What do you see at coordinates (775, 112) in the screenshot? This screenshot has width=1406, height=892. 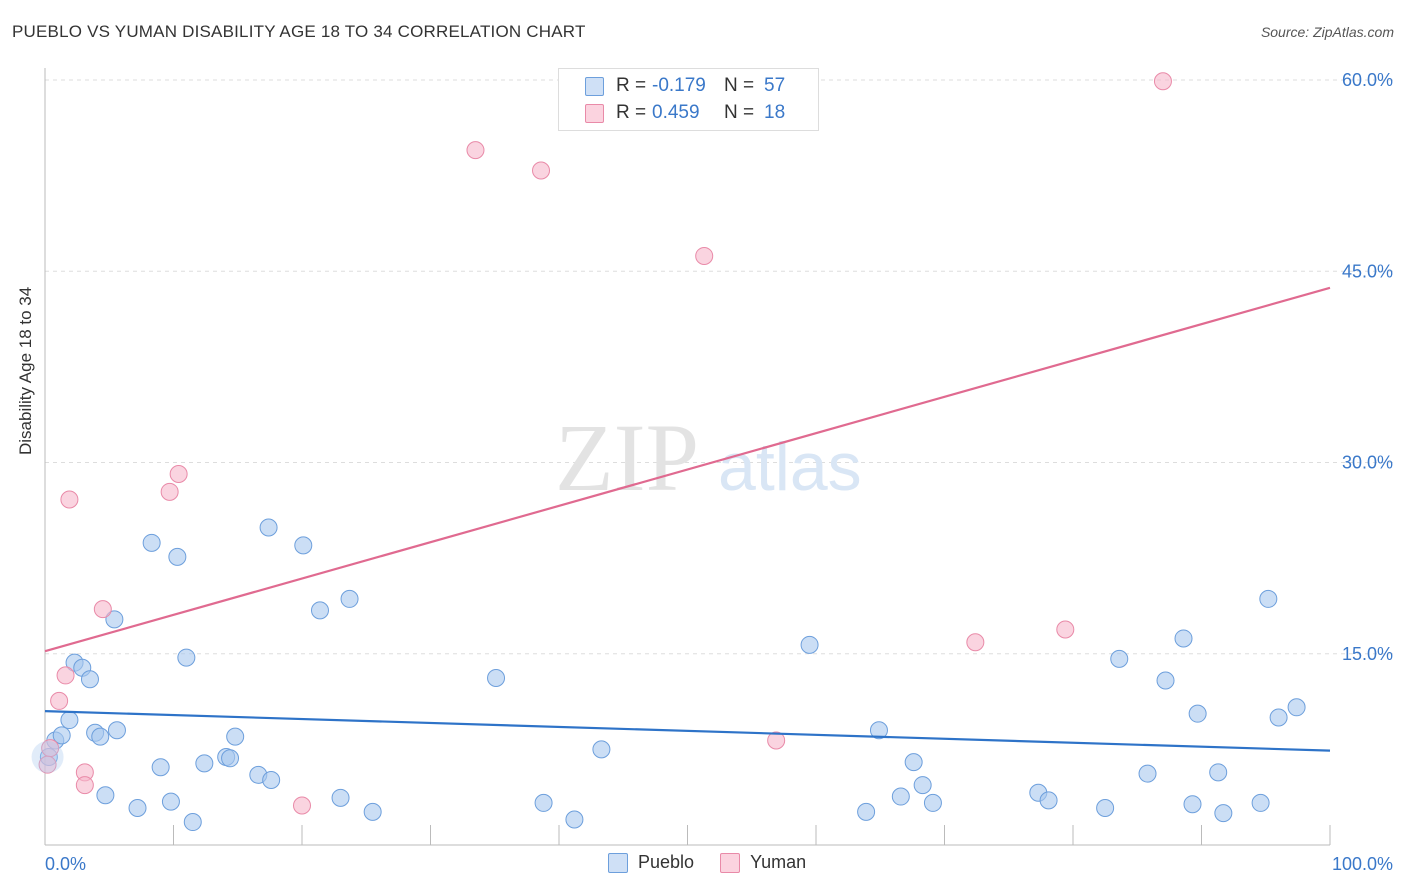 I see `n-value: 18` at bounding box center [775, 112].